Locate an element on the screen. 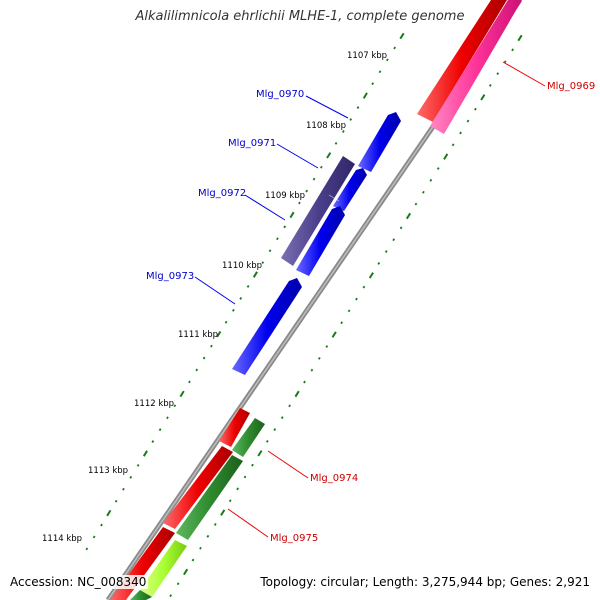 The height and width of the screenshot is (600, 600). gene-mlg-0975-a is located at coordinates (248, 437).